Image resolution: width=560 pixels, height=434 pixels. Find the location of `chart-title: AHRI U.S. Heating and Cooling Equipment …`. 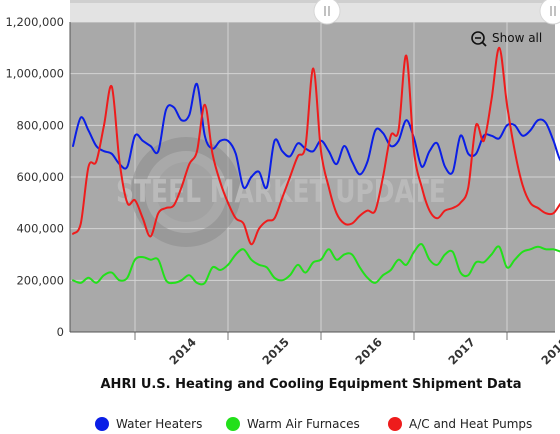

chart-title: AHRI U.S. Heating and Cooling Equipment … is located at coordinates (311, 384).